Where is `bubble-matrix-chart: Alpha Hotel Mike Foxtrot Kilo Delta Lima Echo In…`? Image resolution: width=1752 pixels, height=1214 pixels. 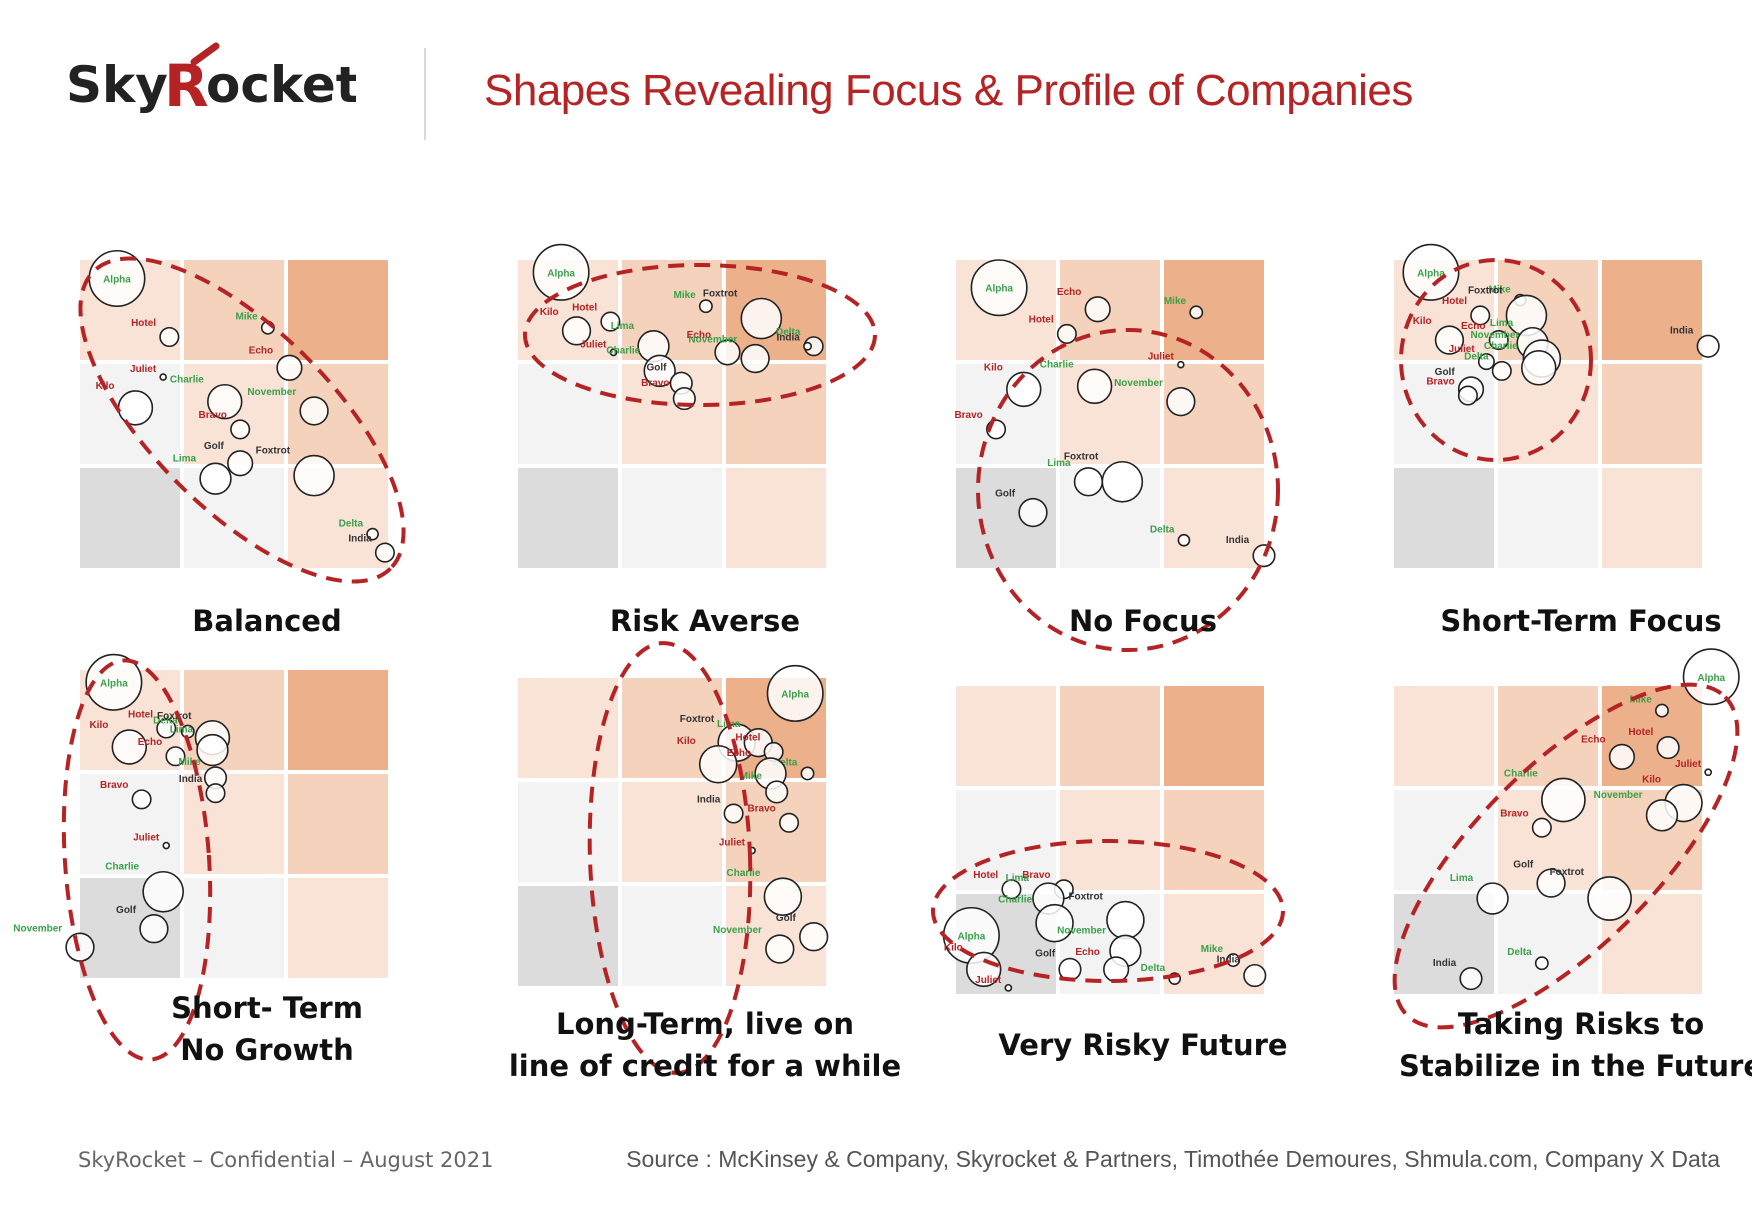 bubble-matrix-chart: Alpha Hotel Mike Foxtrot Kilo Delta Lima Echo In… is located at coordinates (697, 405).